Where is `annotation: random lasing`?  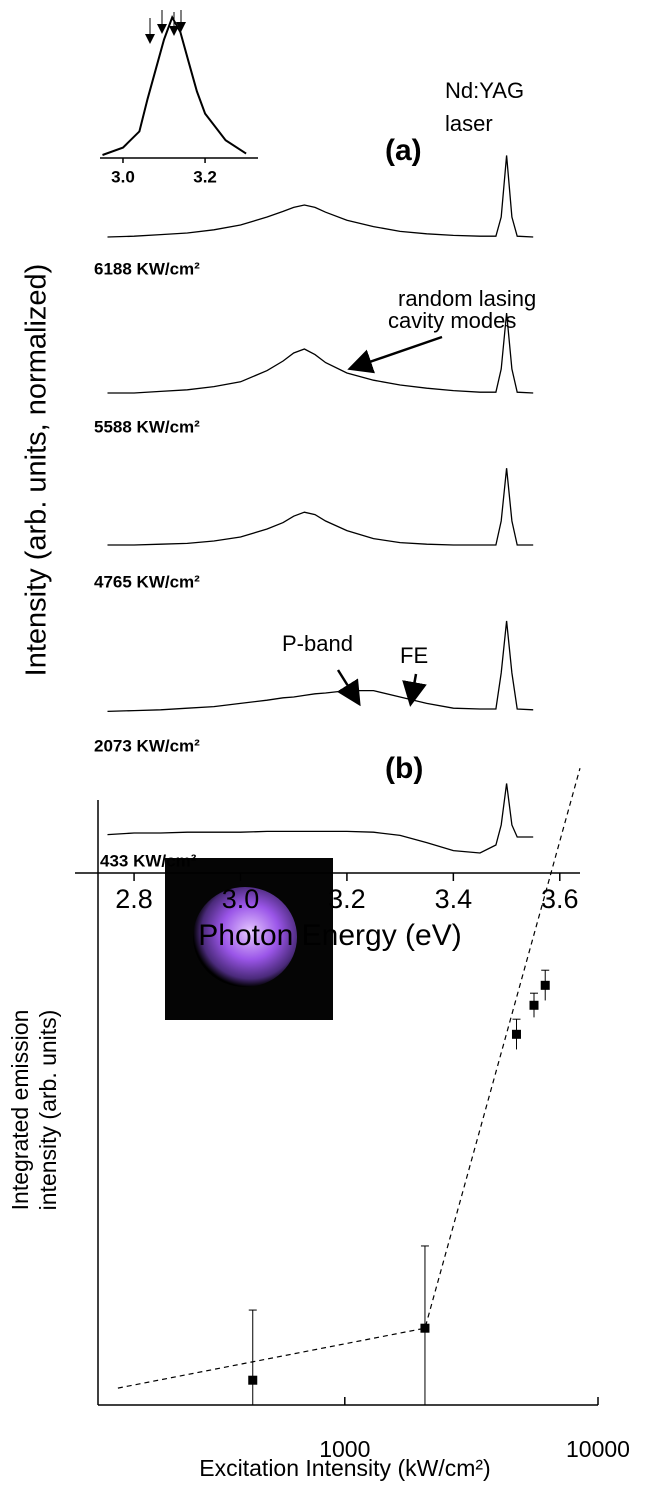 annotation: random lasing is located at coordinates (467, 298).